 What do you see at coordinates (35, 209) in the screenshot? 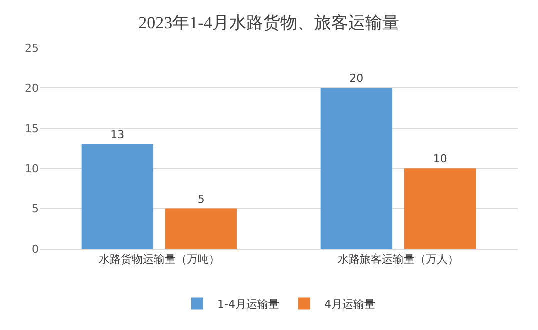
I see `y-tick-label: 5` at bounding box center [35, 209].